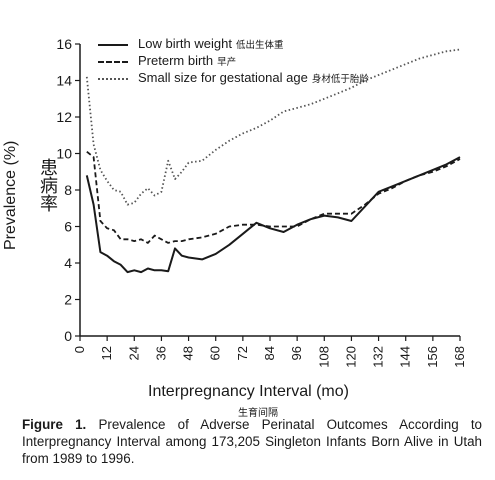 This screenshot has height=480, width=495. What do you see at coordinates (269, 353) in the screenshot?
I see `x-tick-label: 84` at bounding box center [269, 353].